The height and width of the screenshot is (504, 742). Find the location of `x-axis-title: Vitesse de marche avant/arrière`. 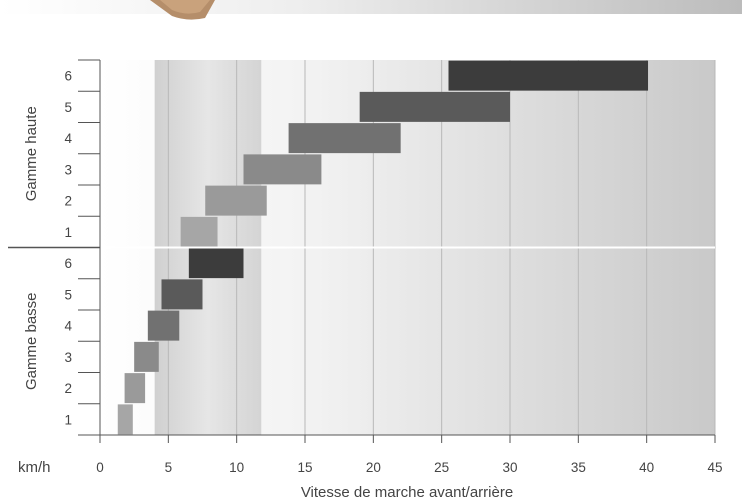

x-axis-title: Vitesse de marche avant/arrière is located at coordinates (407, 492).